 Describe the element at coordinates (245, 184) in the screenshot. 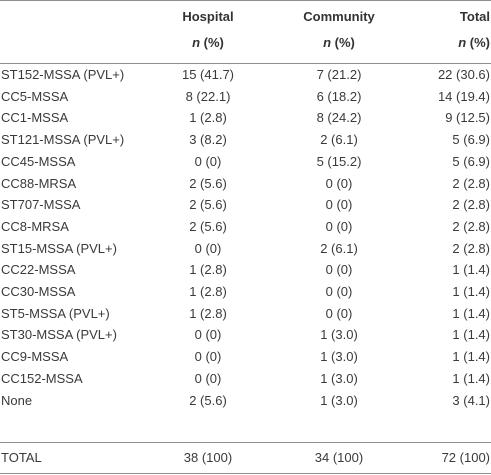

I see `table-row: CC88-MRSA 2 (5.6) 0 (0) 2 (2.8)` at that location.